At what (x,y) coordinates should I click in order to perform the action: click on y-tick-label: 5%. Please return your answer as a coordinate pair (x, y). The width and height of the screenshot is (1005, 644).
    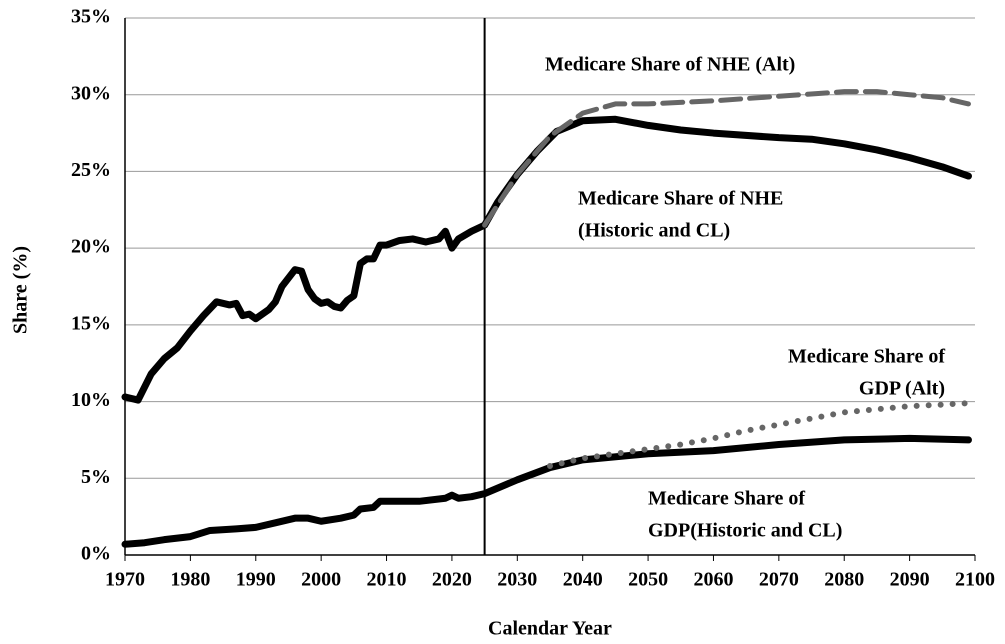
    Looking at the image, I should click on (96, 477).